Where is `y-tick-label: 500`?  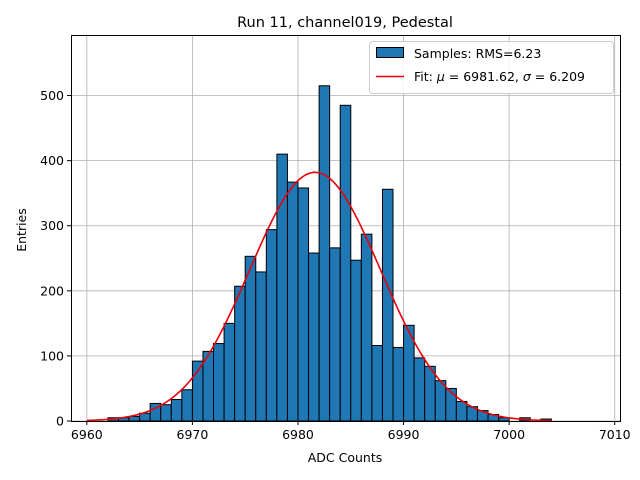 y-tick-label: 500 is located at coordinates (52, 95).